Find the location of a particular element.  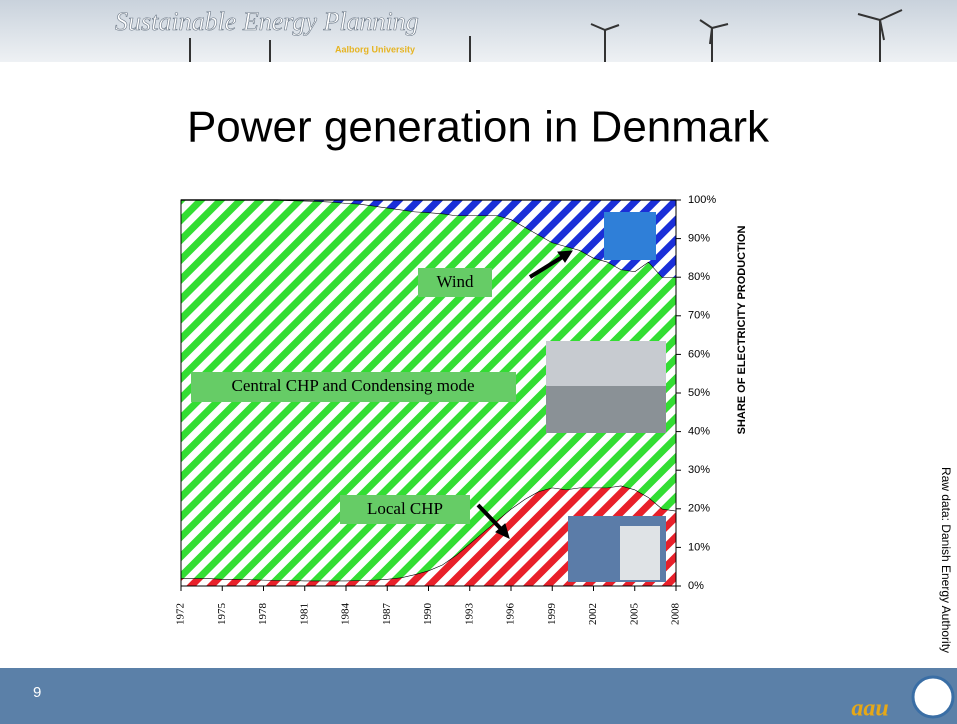

y-tick-label: 80% is located at coordinates (699, 277).